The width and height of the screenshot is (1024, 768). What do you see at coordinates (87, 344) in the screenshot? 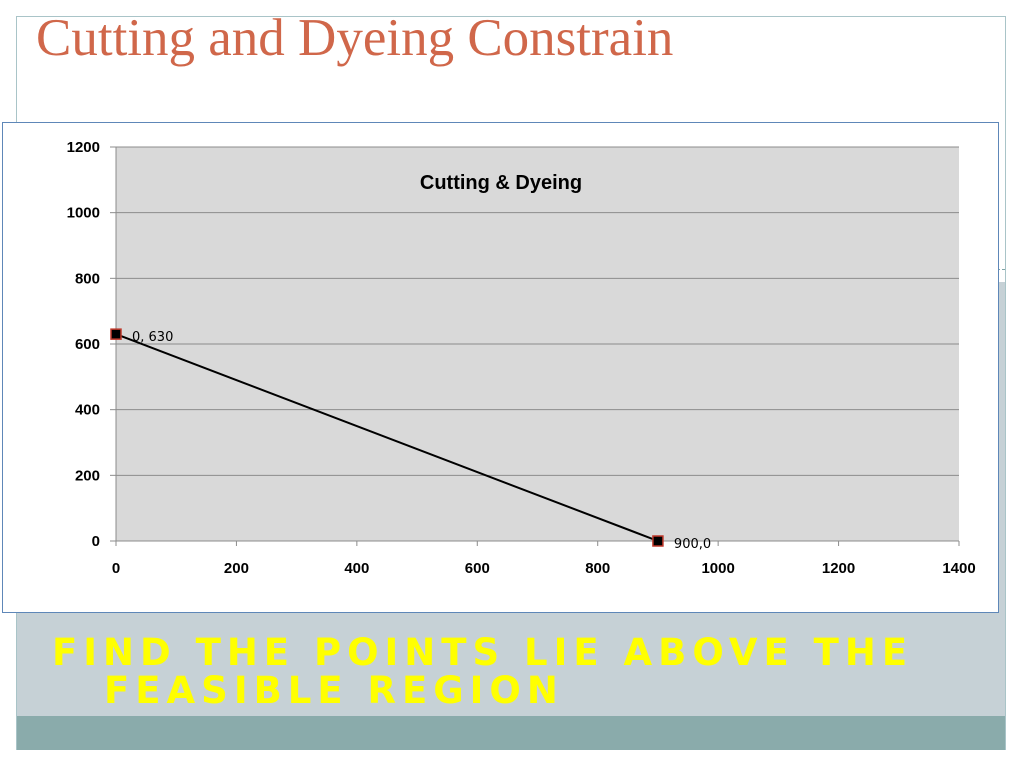
I see `y-tick-label: 600` at bounding box center [87, 344].